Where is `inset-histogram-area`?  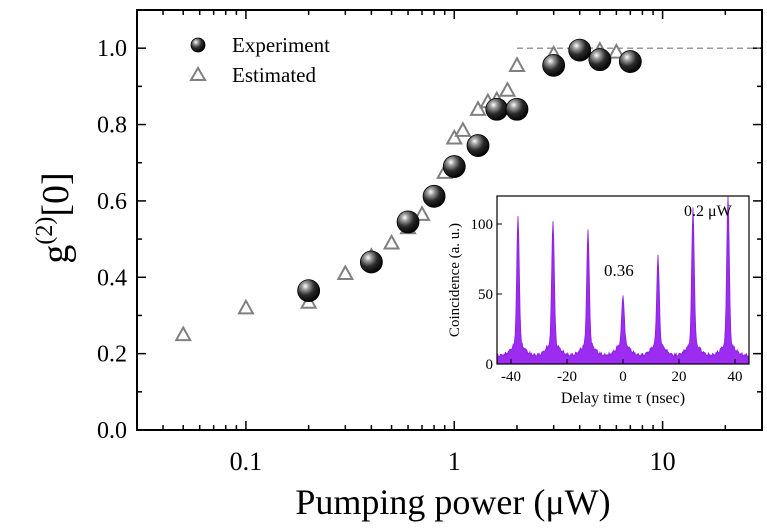
inset-histogram-area is located at coordinates (623, 280).